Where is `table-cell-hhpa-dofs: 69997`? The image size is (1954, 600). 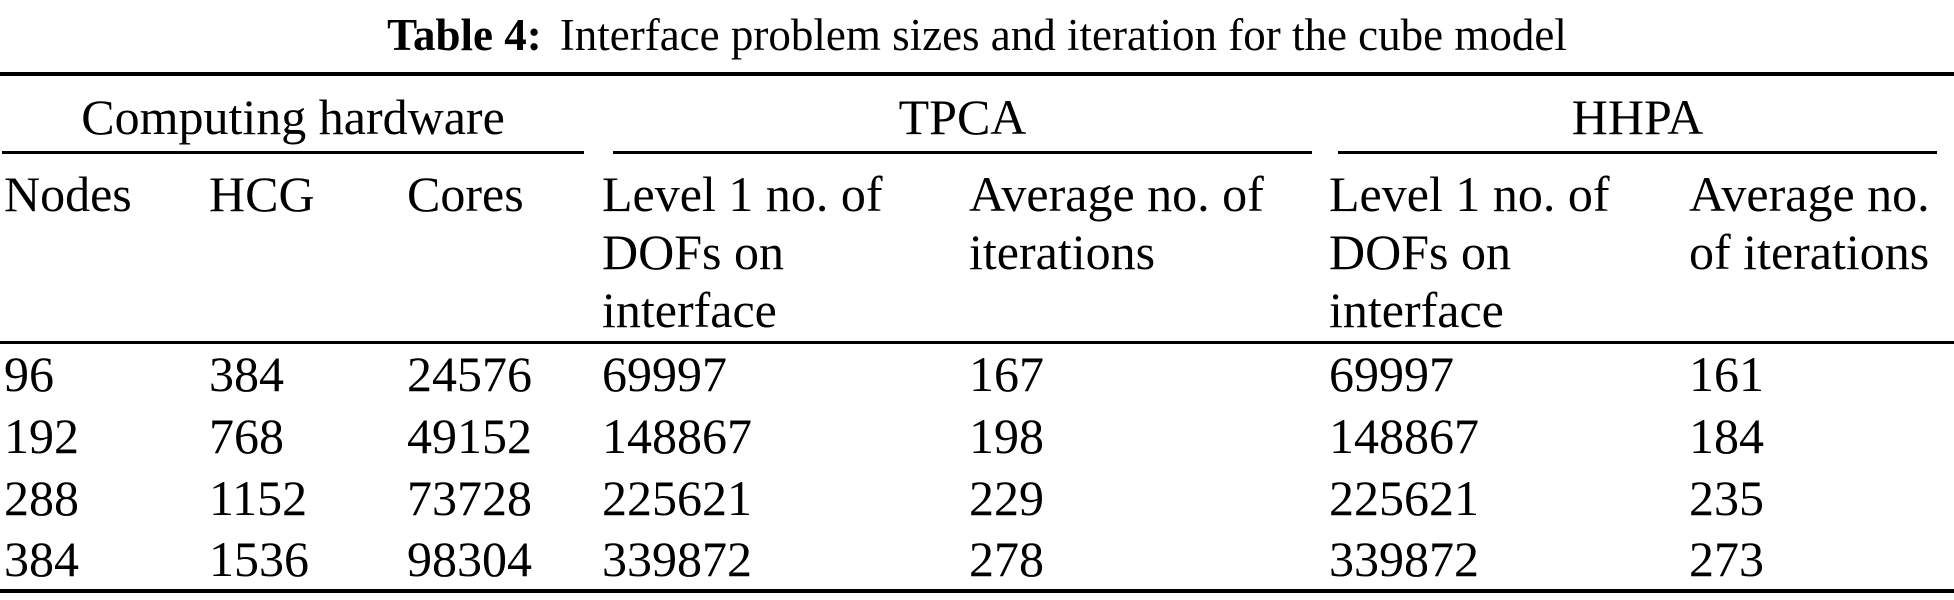
table-cell-hhpa-dofs: 69997 is located at coordinates (1392, 374).